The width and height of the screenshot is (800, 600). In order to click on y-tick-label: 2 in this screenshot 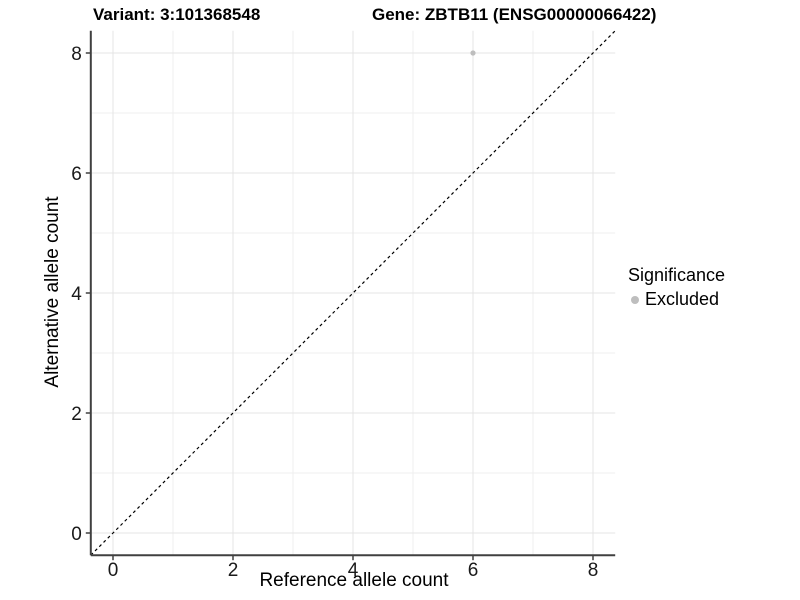, I will do `click(76, 414)`.